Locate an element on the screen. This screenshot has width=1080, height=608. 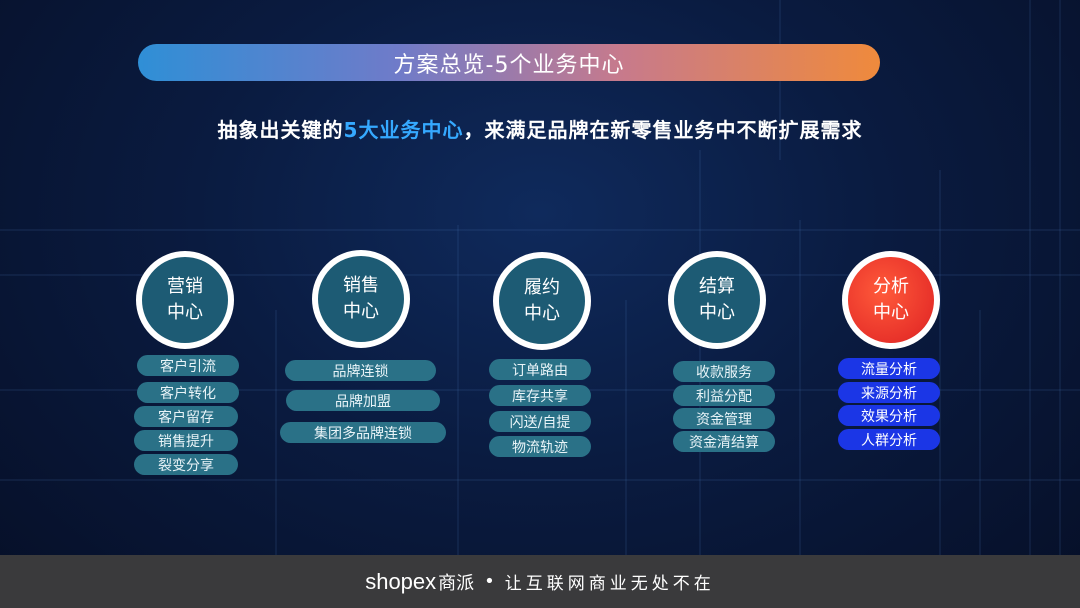
item-pill: 库存共享 is located at coordinates (540, 395).